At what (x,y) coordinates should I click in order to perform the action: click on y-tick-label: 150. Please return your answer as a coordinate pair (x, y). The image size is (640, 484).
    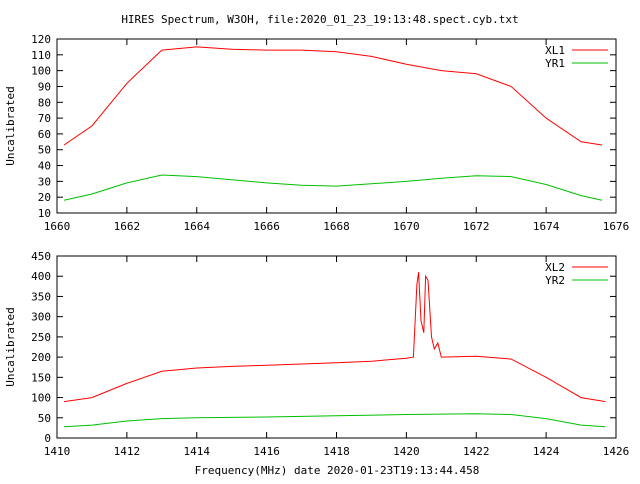
    Looking at the image, I should click on (41, 377).